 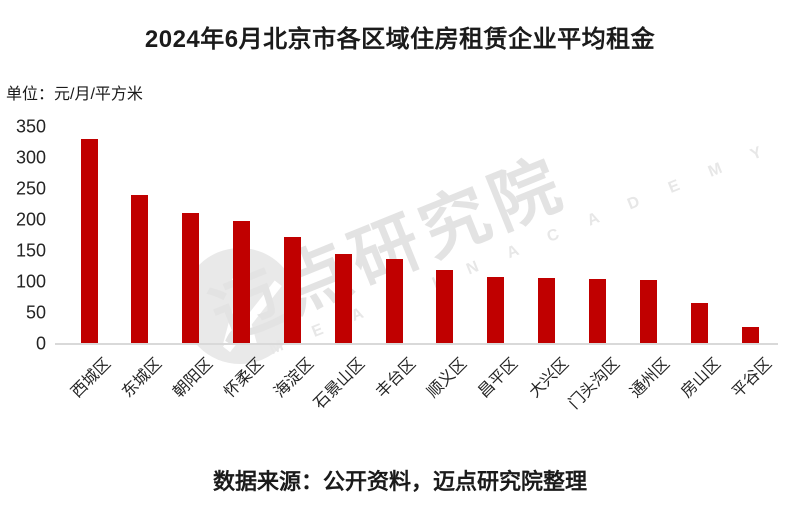 I want to click on bar-朝阳区, so click(x=191, y=278).